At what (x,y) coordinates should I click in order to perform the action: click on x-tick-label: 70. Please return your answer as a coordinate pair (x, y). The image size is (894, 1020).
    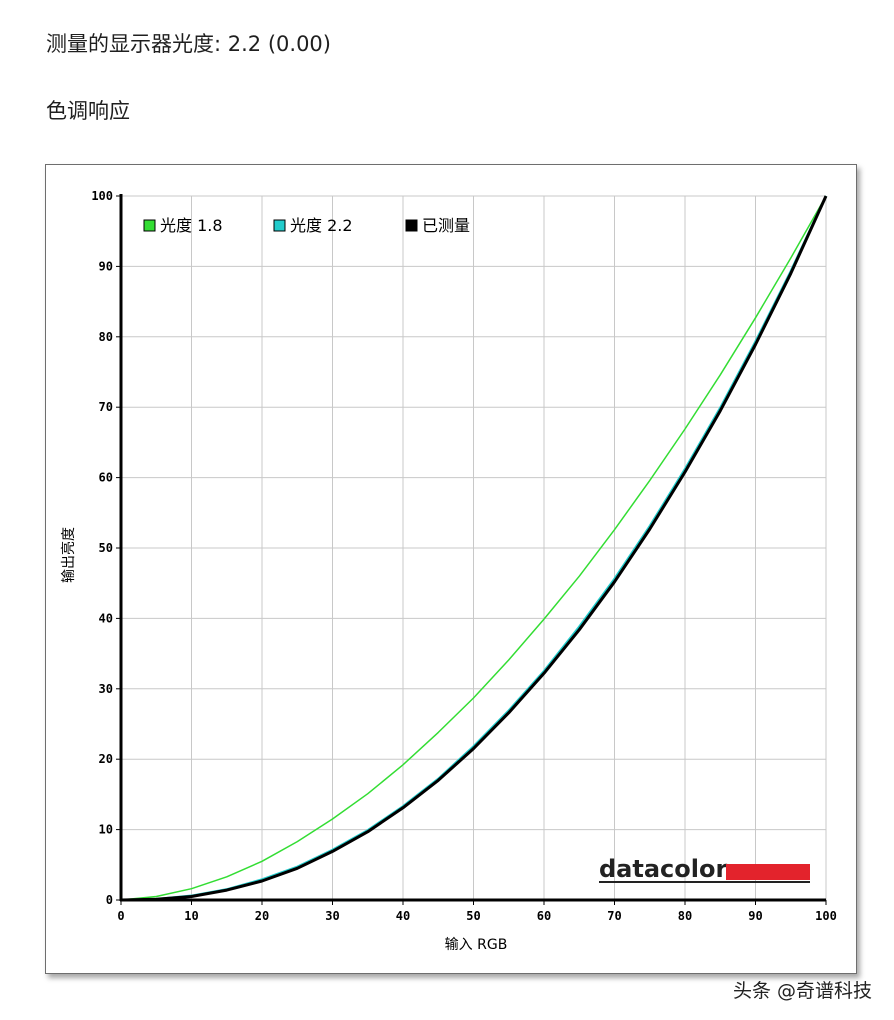
    Looking at the image, I should click on (614, 916).